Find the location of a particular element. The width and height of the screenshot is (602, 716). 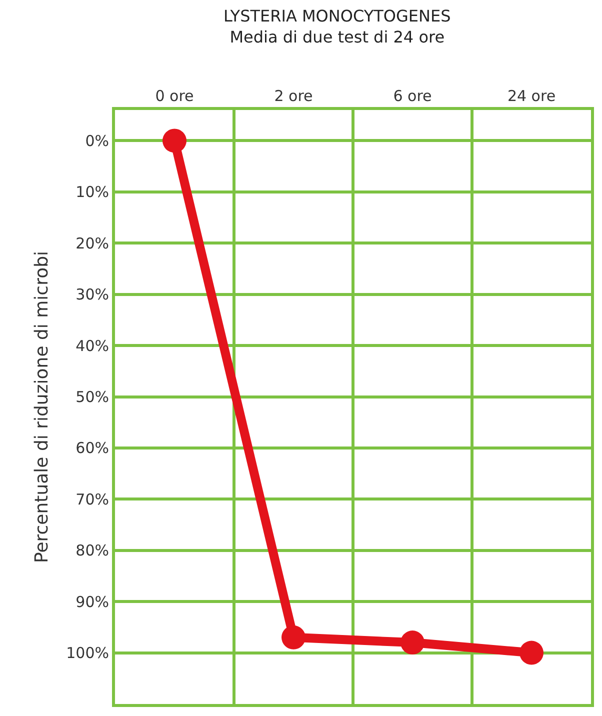

y-tick-label: 100% is located at coordinates (87, 653).